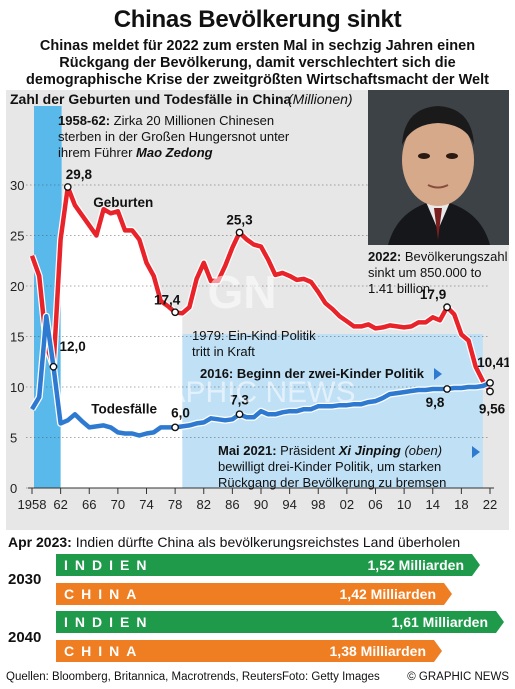 The height and width of the screenshot is (689, 515). I want to click on forecast-bar-india-2040: INDIEN 1,61 Milliarden, so click(276, 622).